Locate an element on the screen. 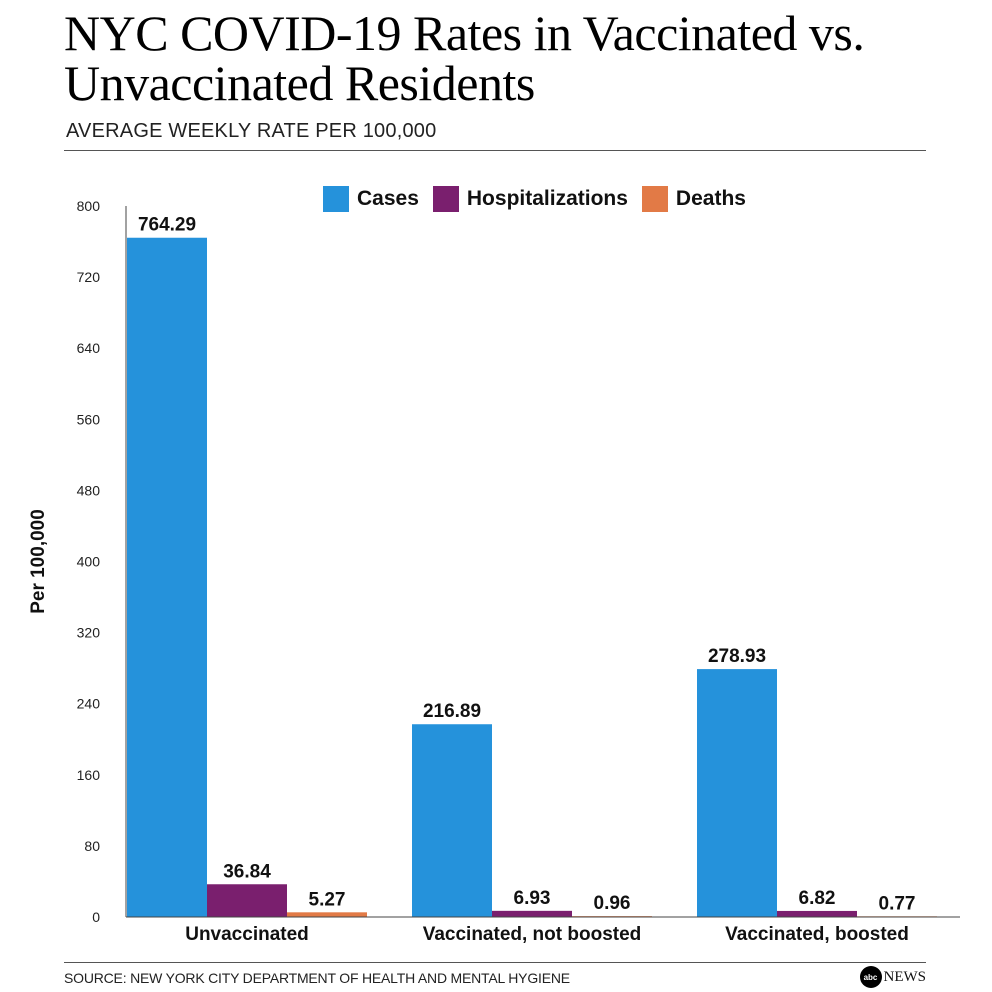  bottom-divider is located at coordinates (495, 962).